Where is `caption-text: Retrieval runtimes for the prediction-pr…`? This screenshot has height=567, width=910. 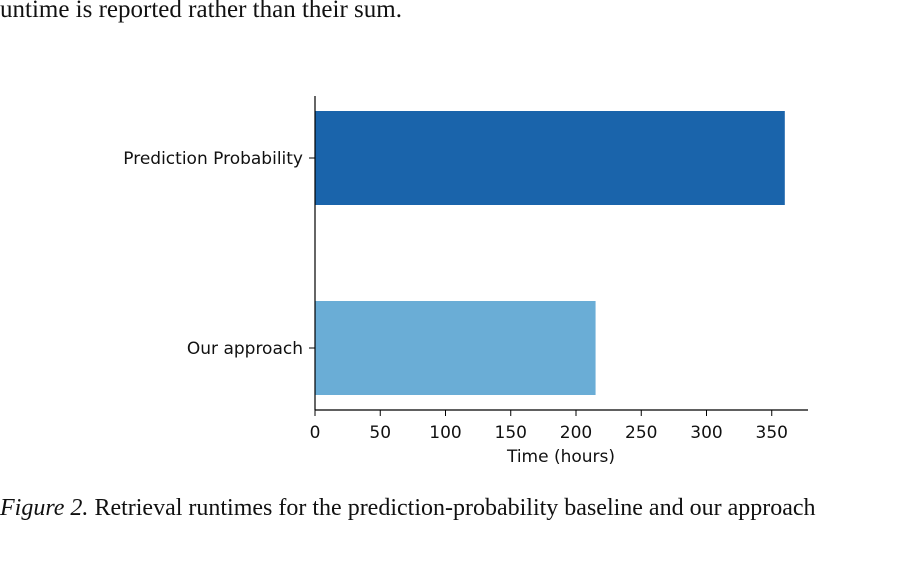 caption-text: Retrieval runtimes for the prediction-pr… is located at coordinates (455, 508).